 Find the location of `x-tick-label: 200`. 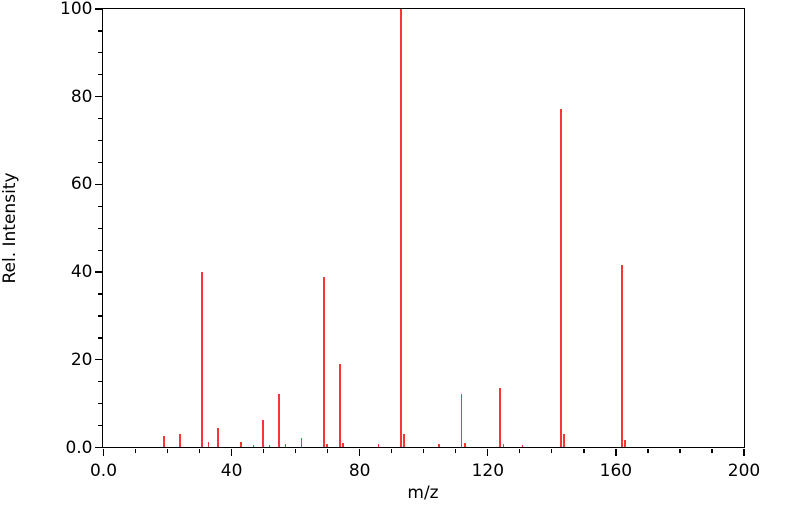

x-tick-label: 200 is located at coordinates (744, 470).